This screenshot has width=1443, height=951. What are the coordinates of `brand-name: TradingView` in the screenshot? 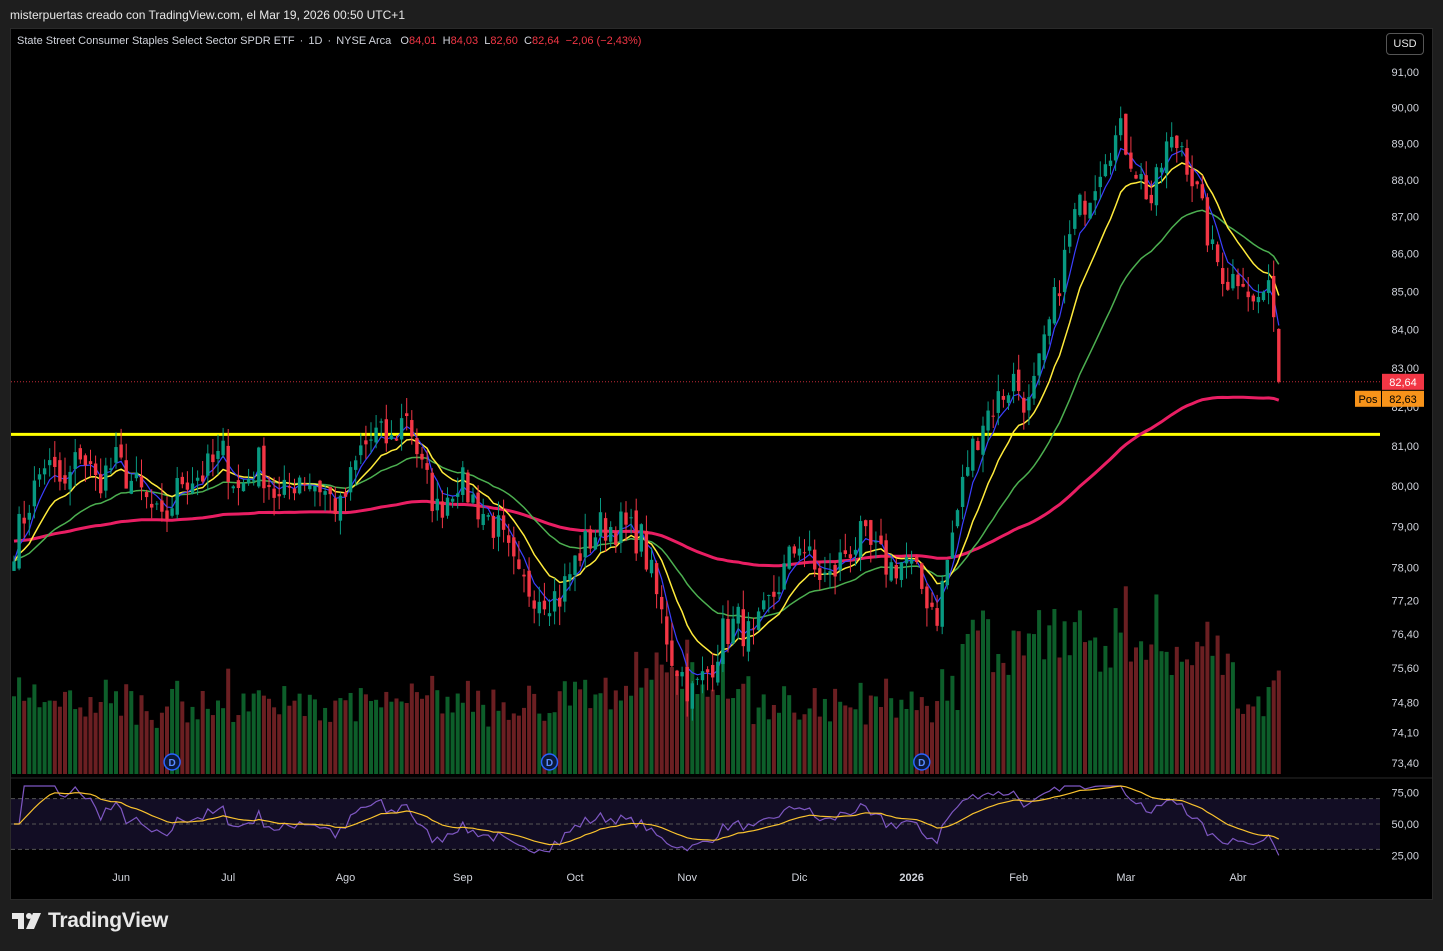 It's located at (108, 920).